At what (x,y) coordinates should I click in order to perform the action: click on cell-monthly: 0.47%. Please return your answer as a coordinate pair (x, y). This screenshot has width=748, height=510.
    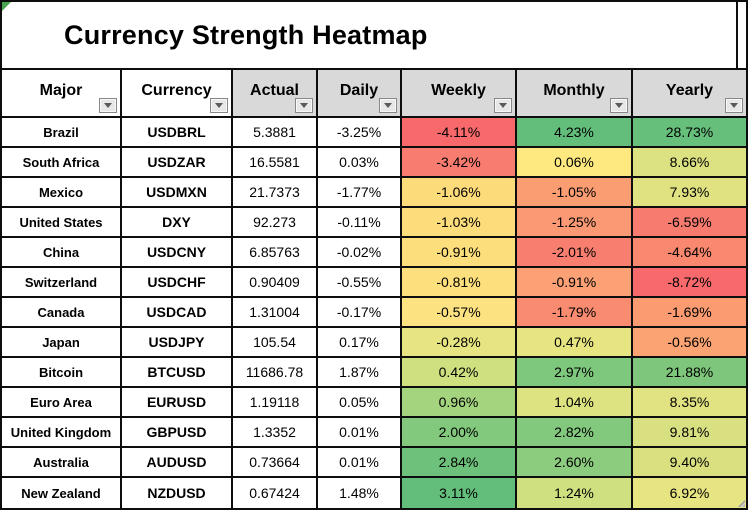
    Looking at the image, I should click on (575, 342).